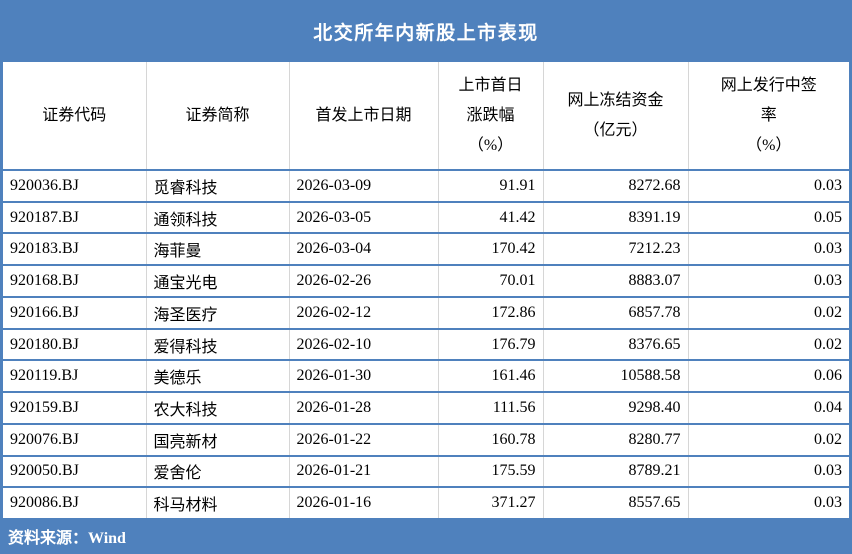  I want to click on table-cell: 国亮新材, so click(217, 439).